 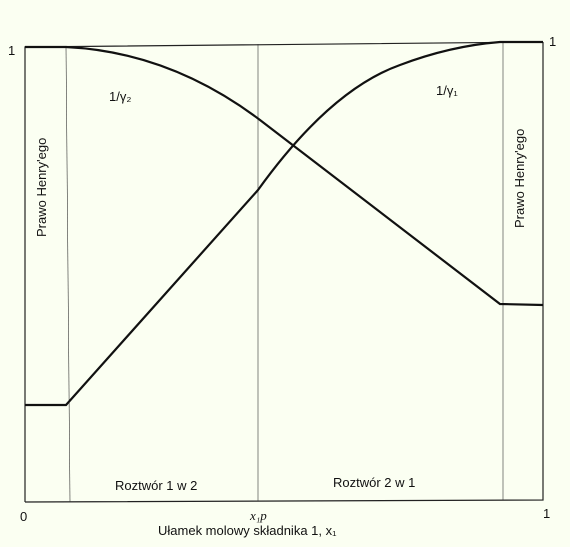 What do you see at coordinates (156, 485) in the screenshot?
I see `label-region-1-in-2: Roztwór 1 w 2` at bounding box center [156, 485].